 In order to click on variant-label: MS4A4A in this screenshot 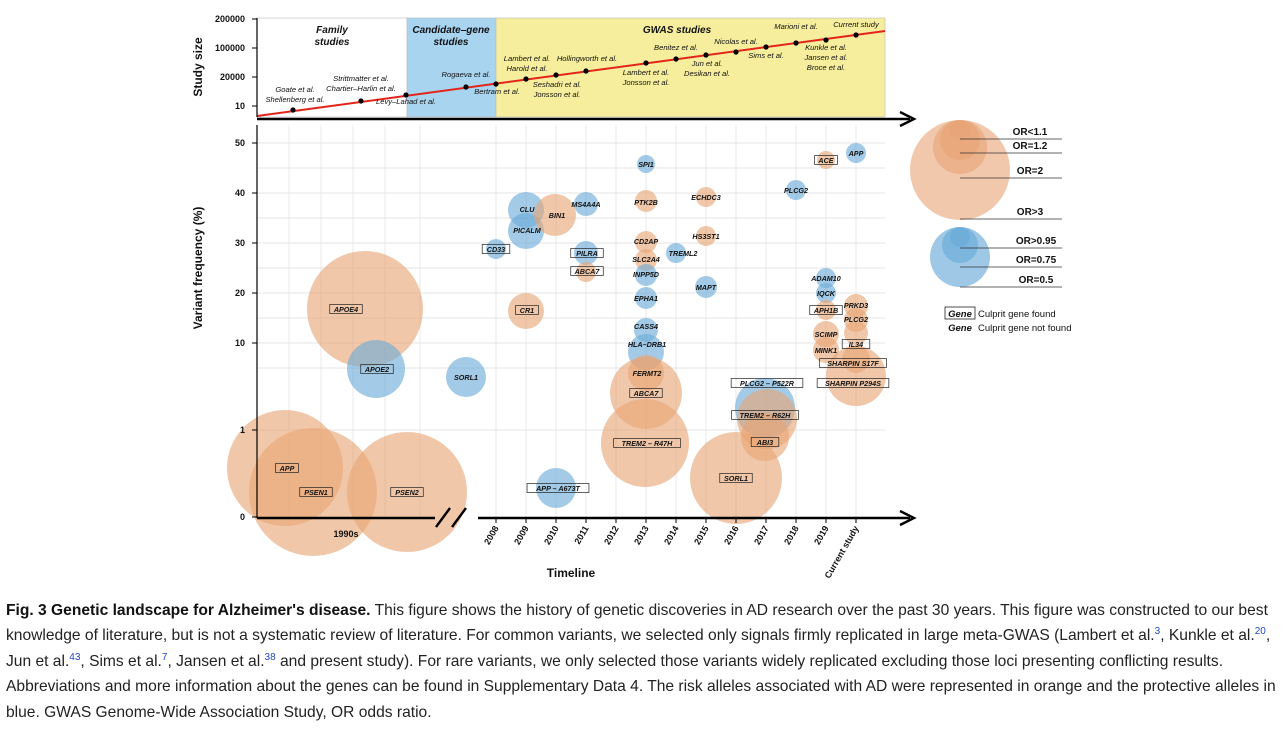, I will do `click(585, 204)`.